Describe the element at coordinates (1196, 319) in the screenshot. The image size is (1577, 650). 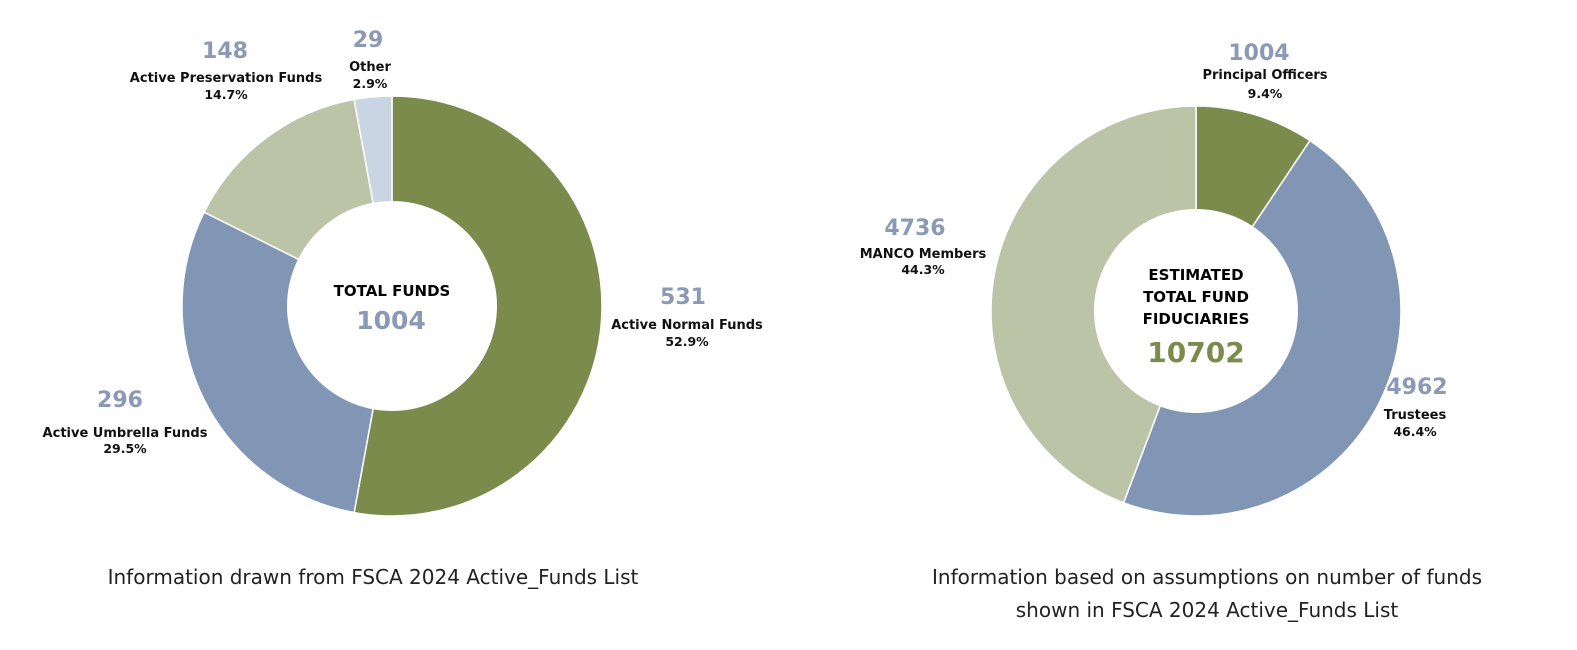
I see `center-title-line-3: FIDUCIARIES` at that location.